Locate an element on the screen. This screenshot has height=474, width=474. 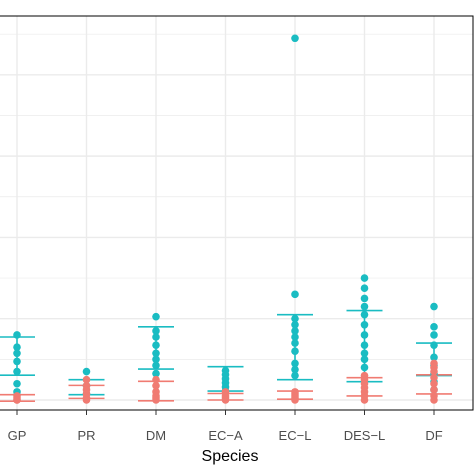
x-tick-label: EC−A is located at coordinates (225, 435).